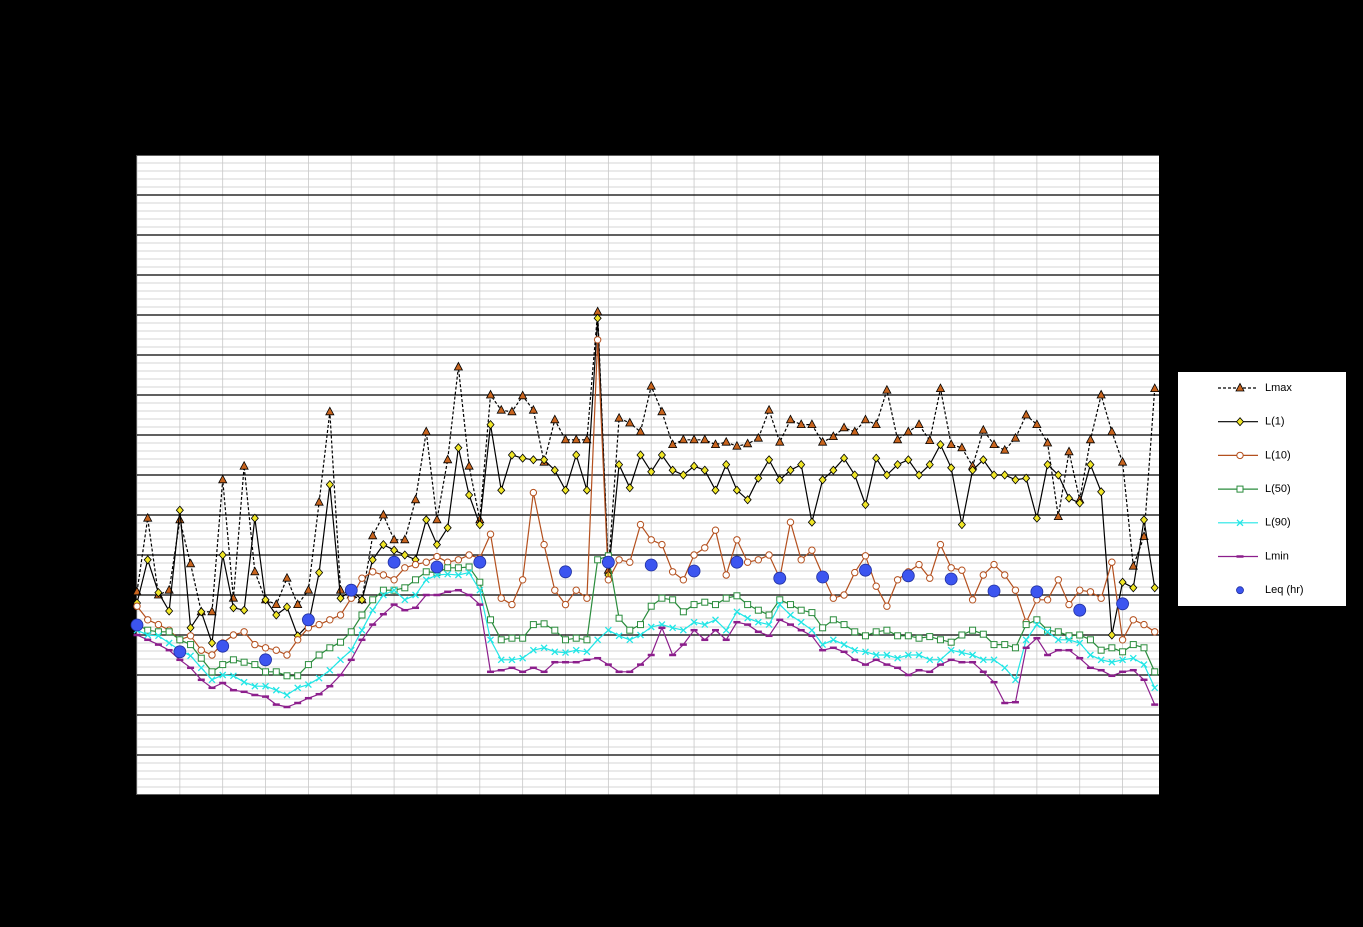  Describe the element at coordinates (1277, 556) in the screenshot. I see `legend-label: Lmin` at that location.